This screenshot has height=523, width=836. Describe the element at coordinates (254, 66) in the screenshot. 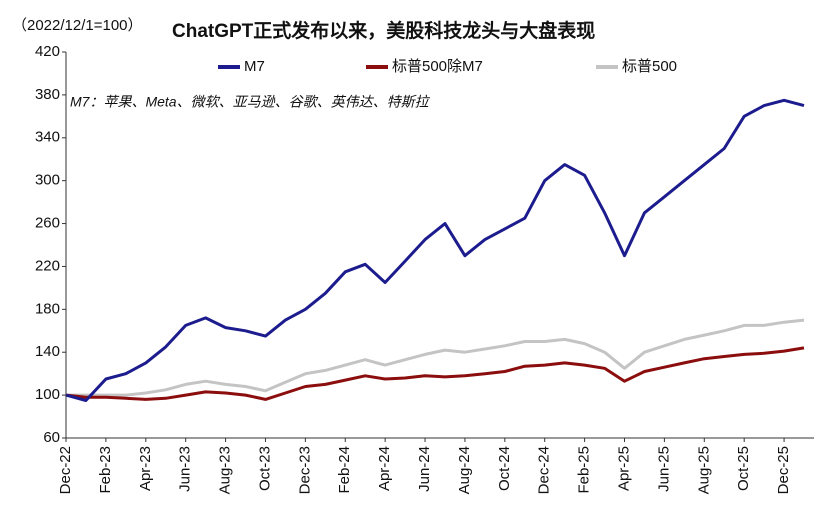

I see `legend-label: M7` at that location.